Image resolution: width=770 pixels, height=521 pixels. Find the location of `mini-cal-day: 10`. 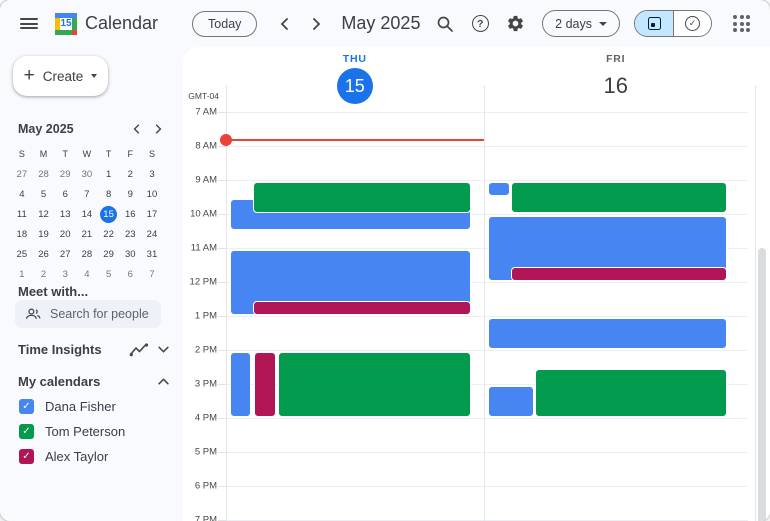

mini-cal-day: 10 is located at coordinates (152, 194).